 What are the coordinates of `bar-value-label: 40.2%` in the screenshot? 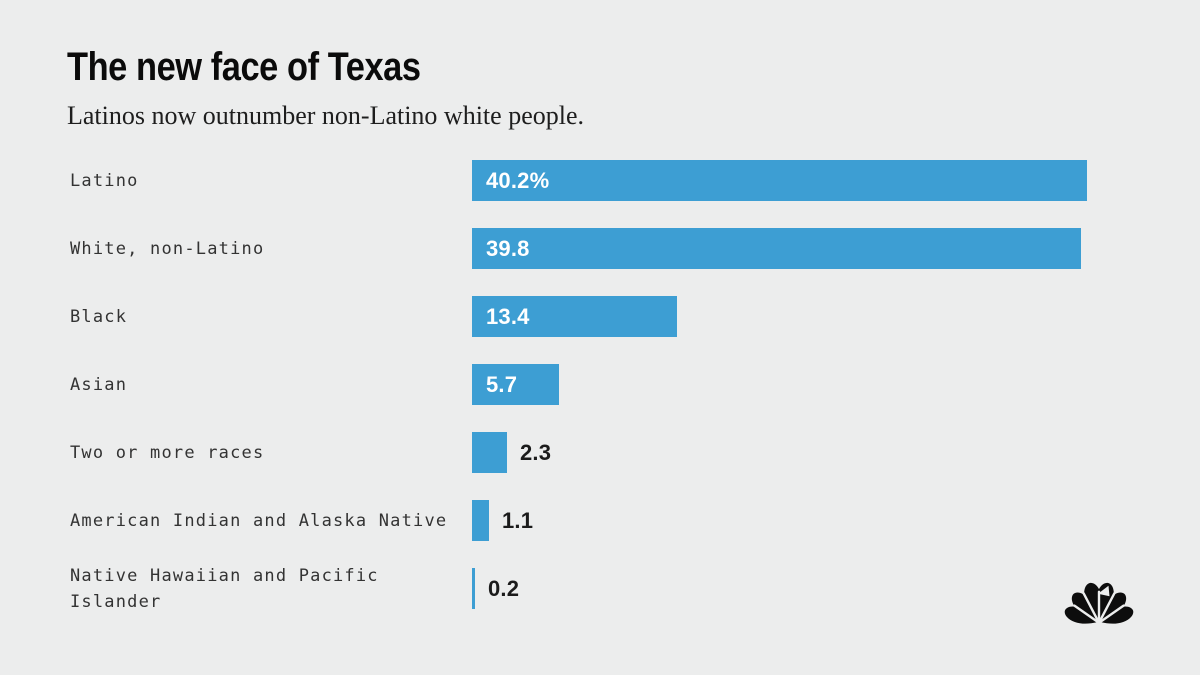 It's located at (518, 180).